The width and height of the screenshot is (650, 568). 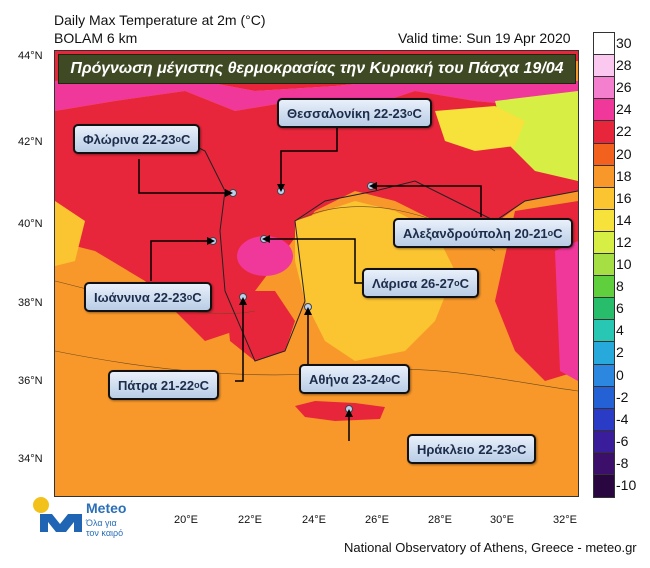 I want to click on valid-time: Valid time: Sun 19 Apr 2020, so click(x=484, y=38).